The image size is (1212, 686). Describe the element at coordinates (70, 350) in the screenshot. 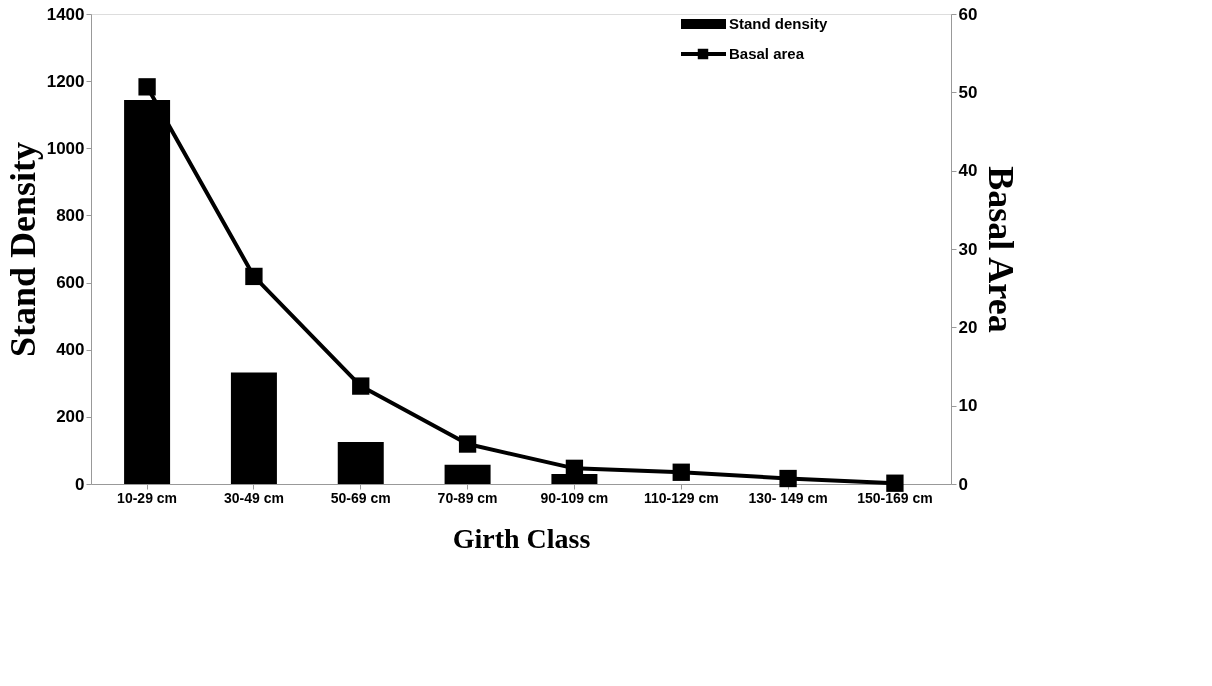

I see `y-tick-label: 400` at that location.